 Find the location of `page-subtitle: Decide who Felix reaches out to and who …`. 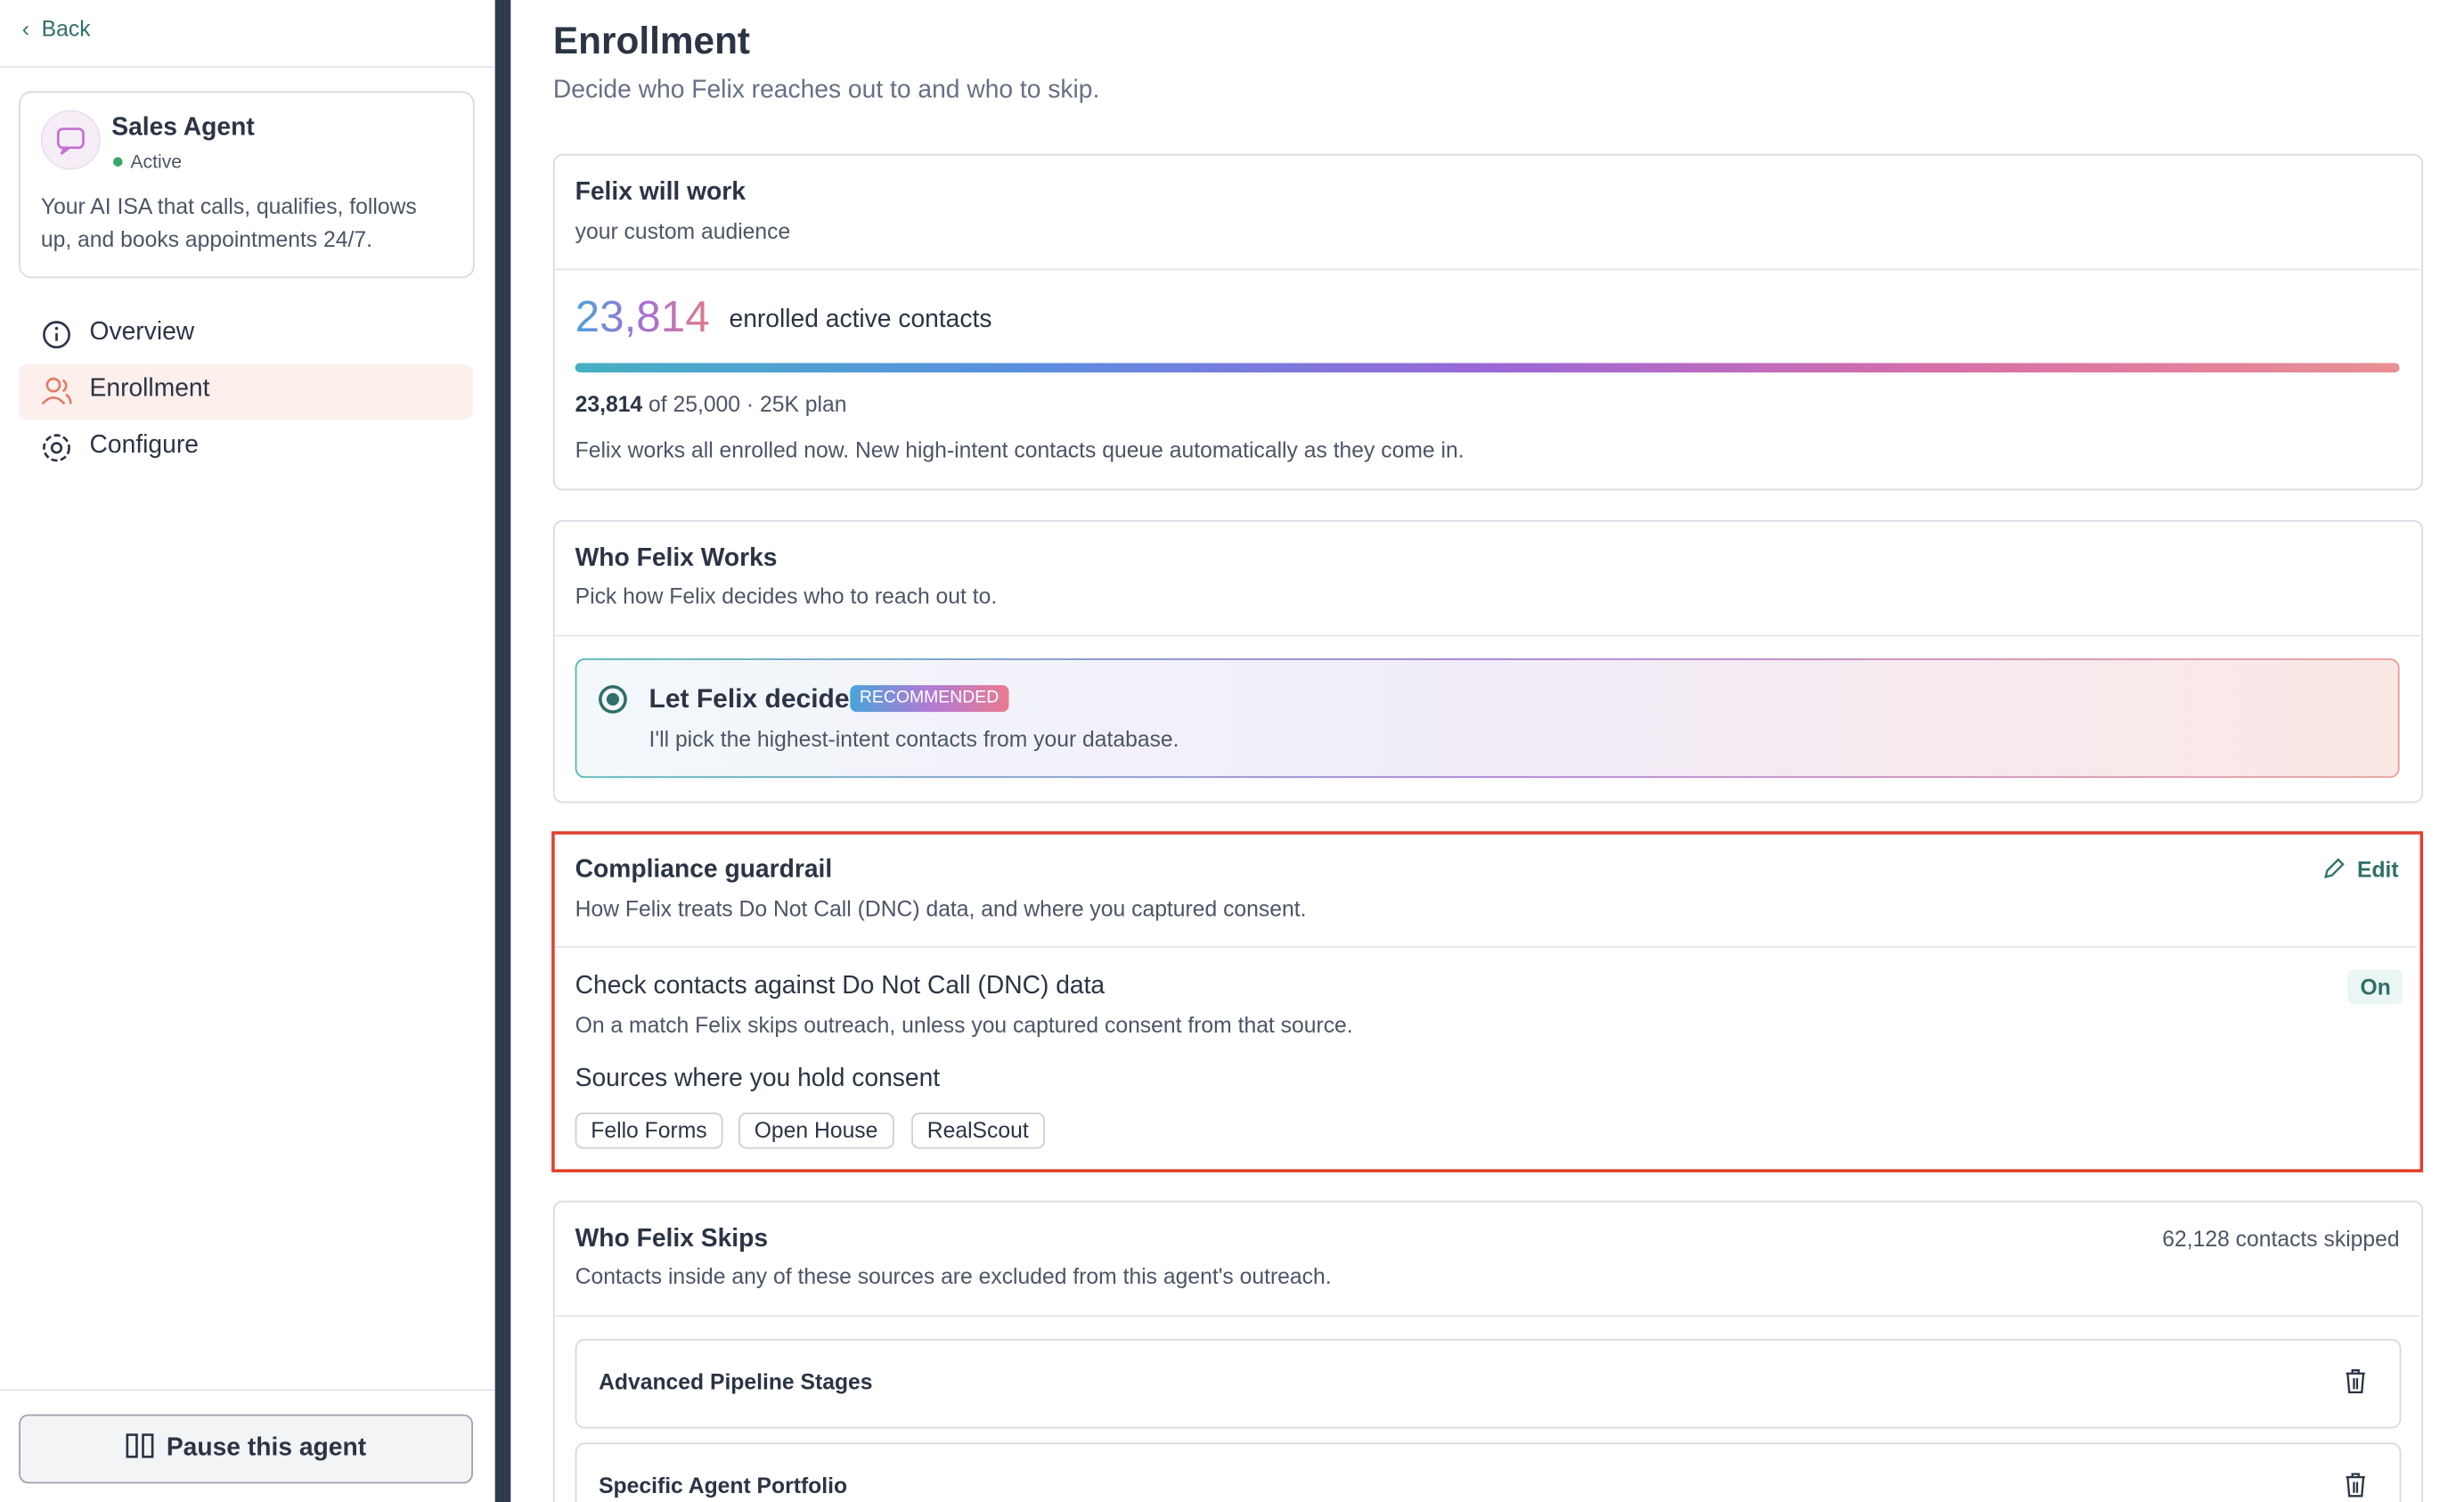

page-subtitle: Decide who Felix reaches out to and who … is located at coordinates (826, 90).